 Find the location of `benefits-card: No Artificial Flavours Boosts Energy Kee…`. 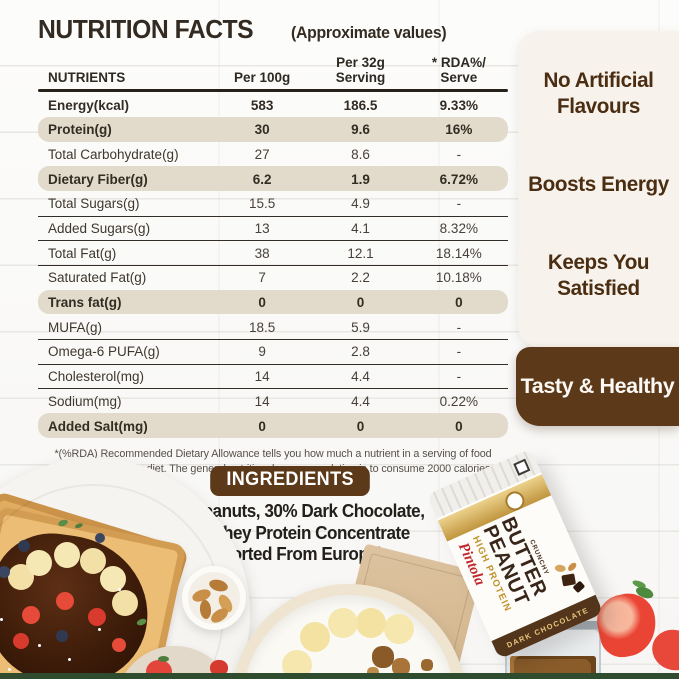

benefits-card: No Artificial Flavours Boosts Energy Kee… is located at coordinates (598, 189).